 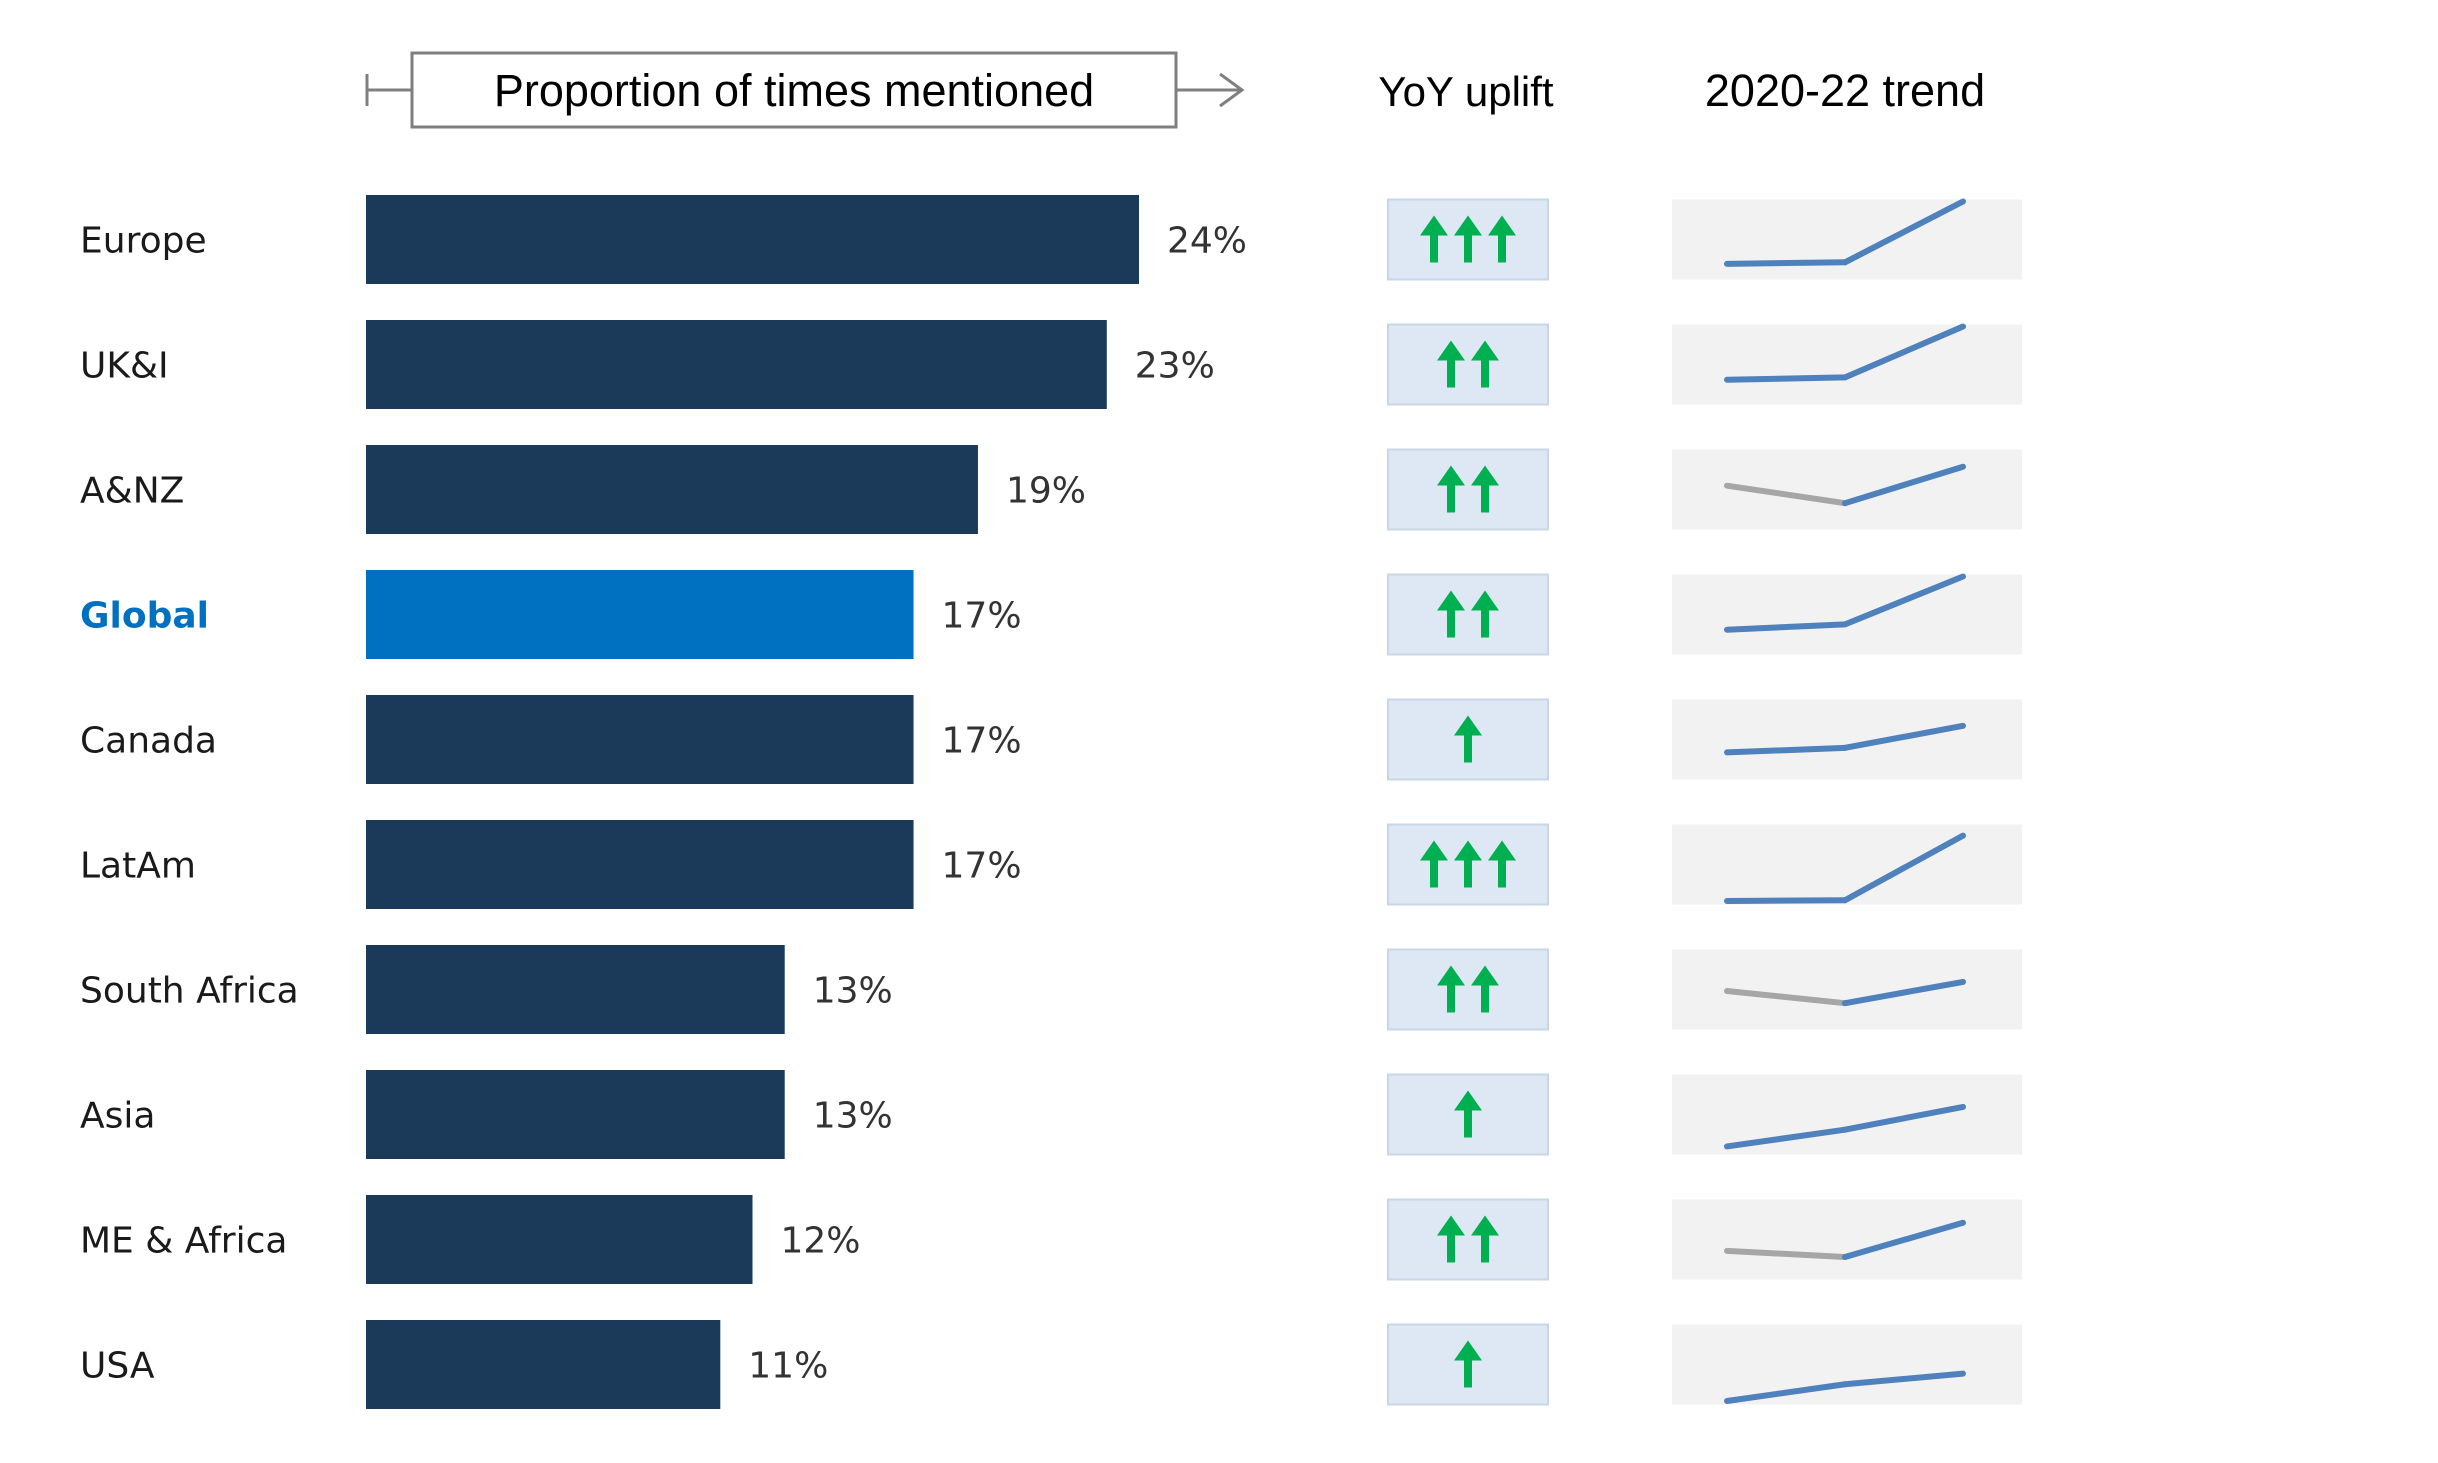 I want to click on value-label: 24%, so click(x=1207, y=241).